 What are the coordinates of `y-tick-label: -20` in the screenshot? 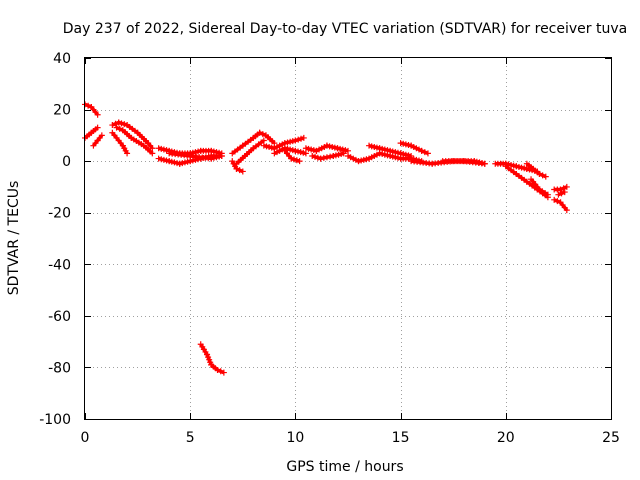 It's located at (59, 214).